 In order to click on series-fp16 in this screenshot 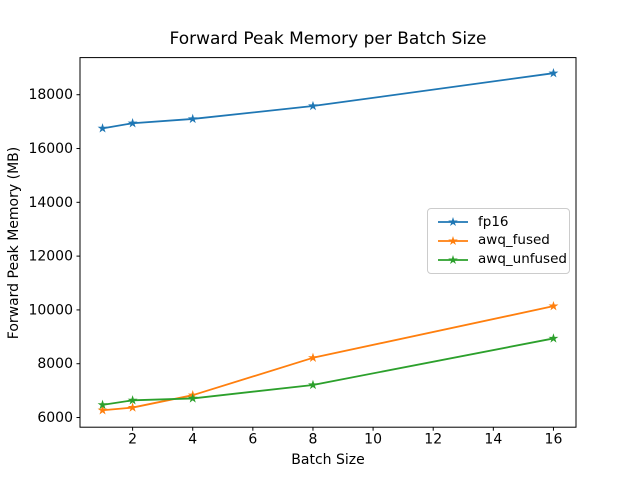, I will do `click(328, 100)`.